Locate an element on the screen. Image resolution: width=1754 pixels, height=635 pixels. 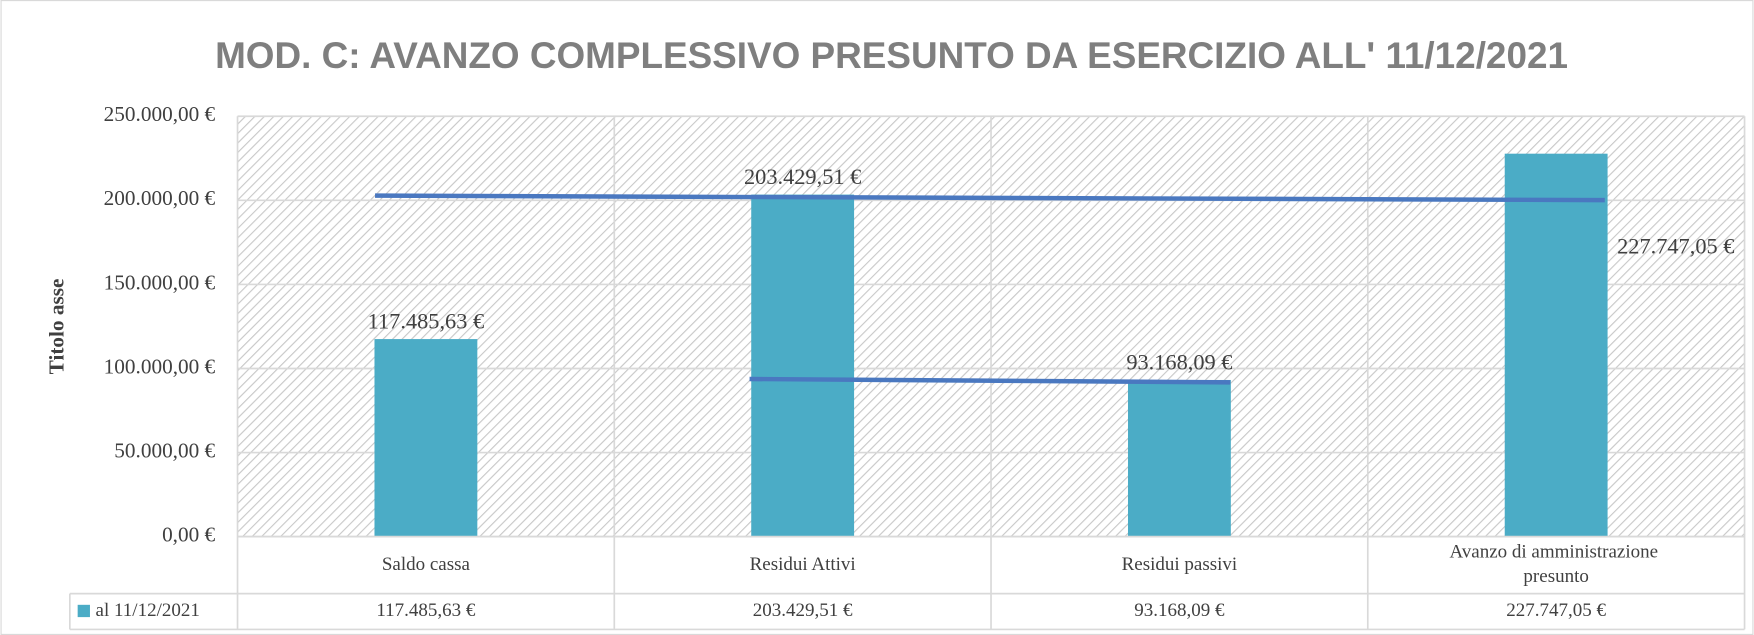
x-tick-label: Residui Attivi is located at coordinates (803, 564).